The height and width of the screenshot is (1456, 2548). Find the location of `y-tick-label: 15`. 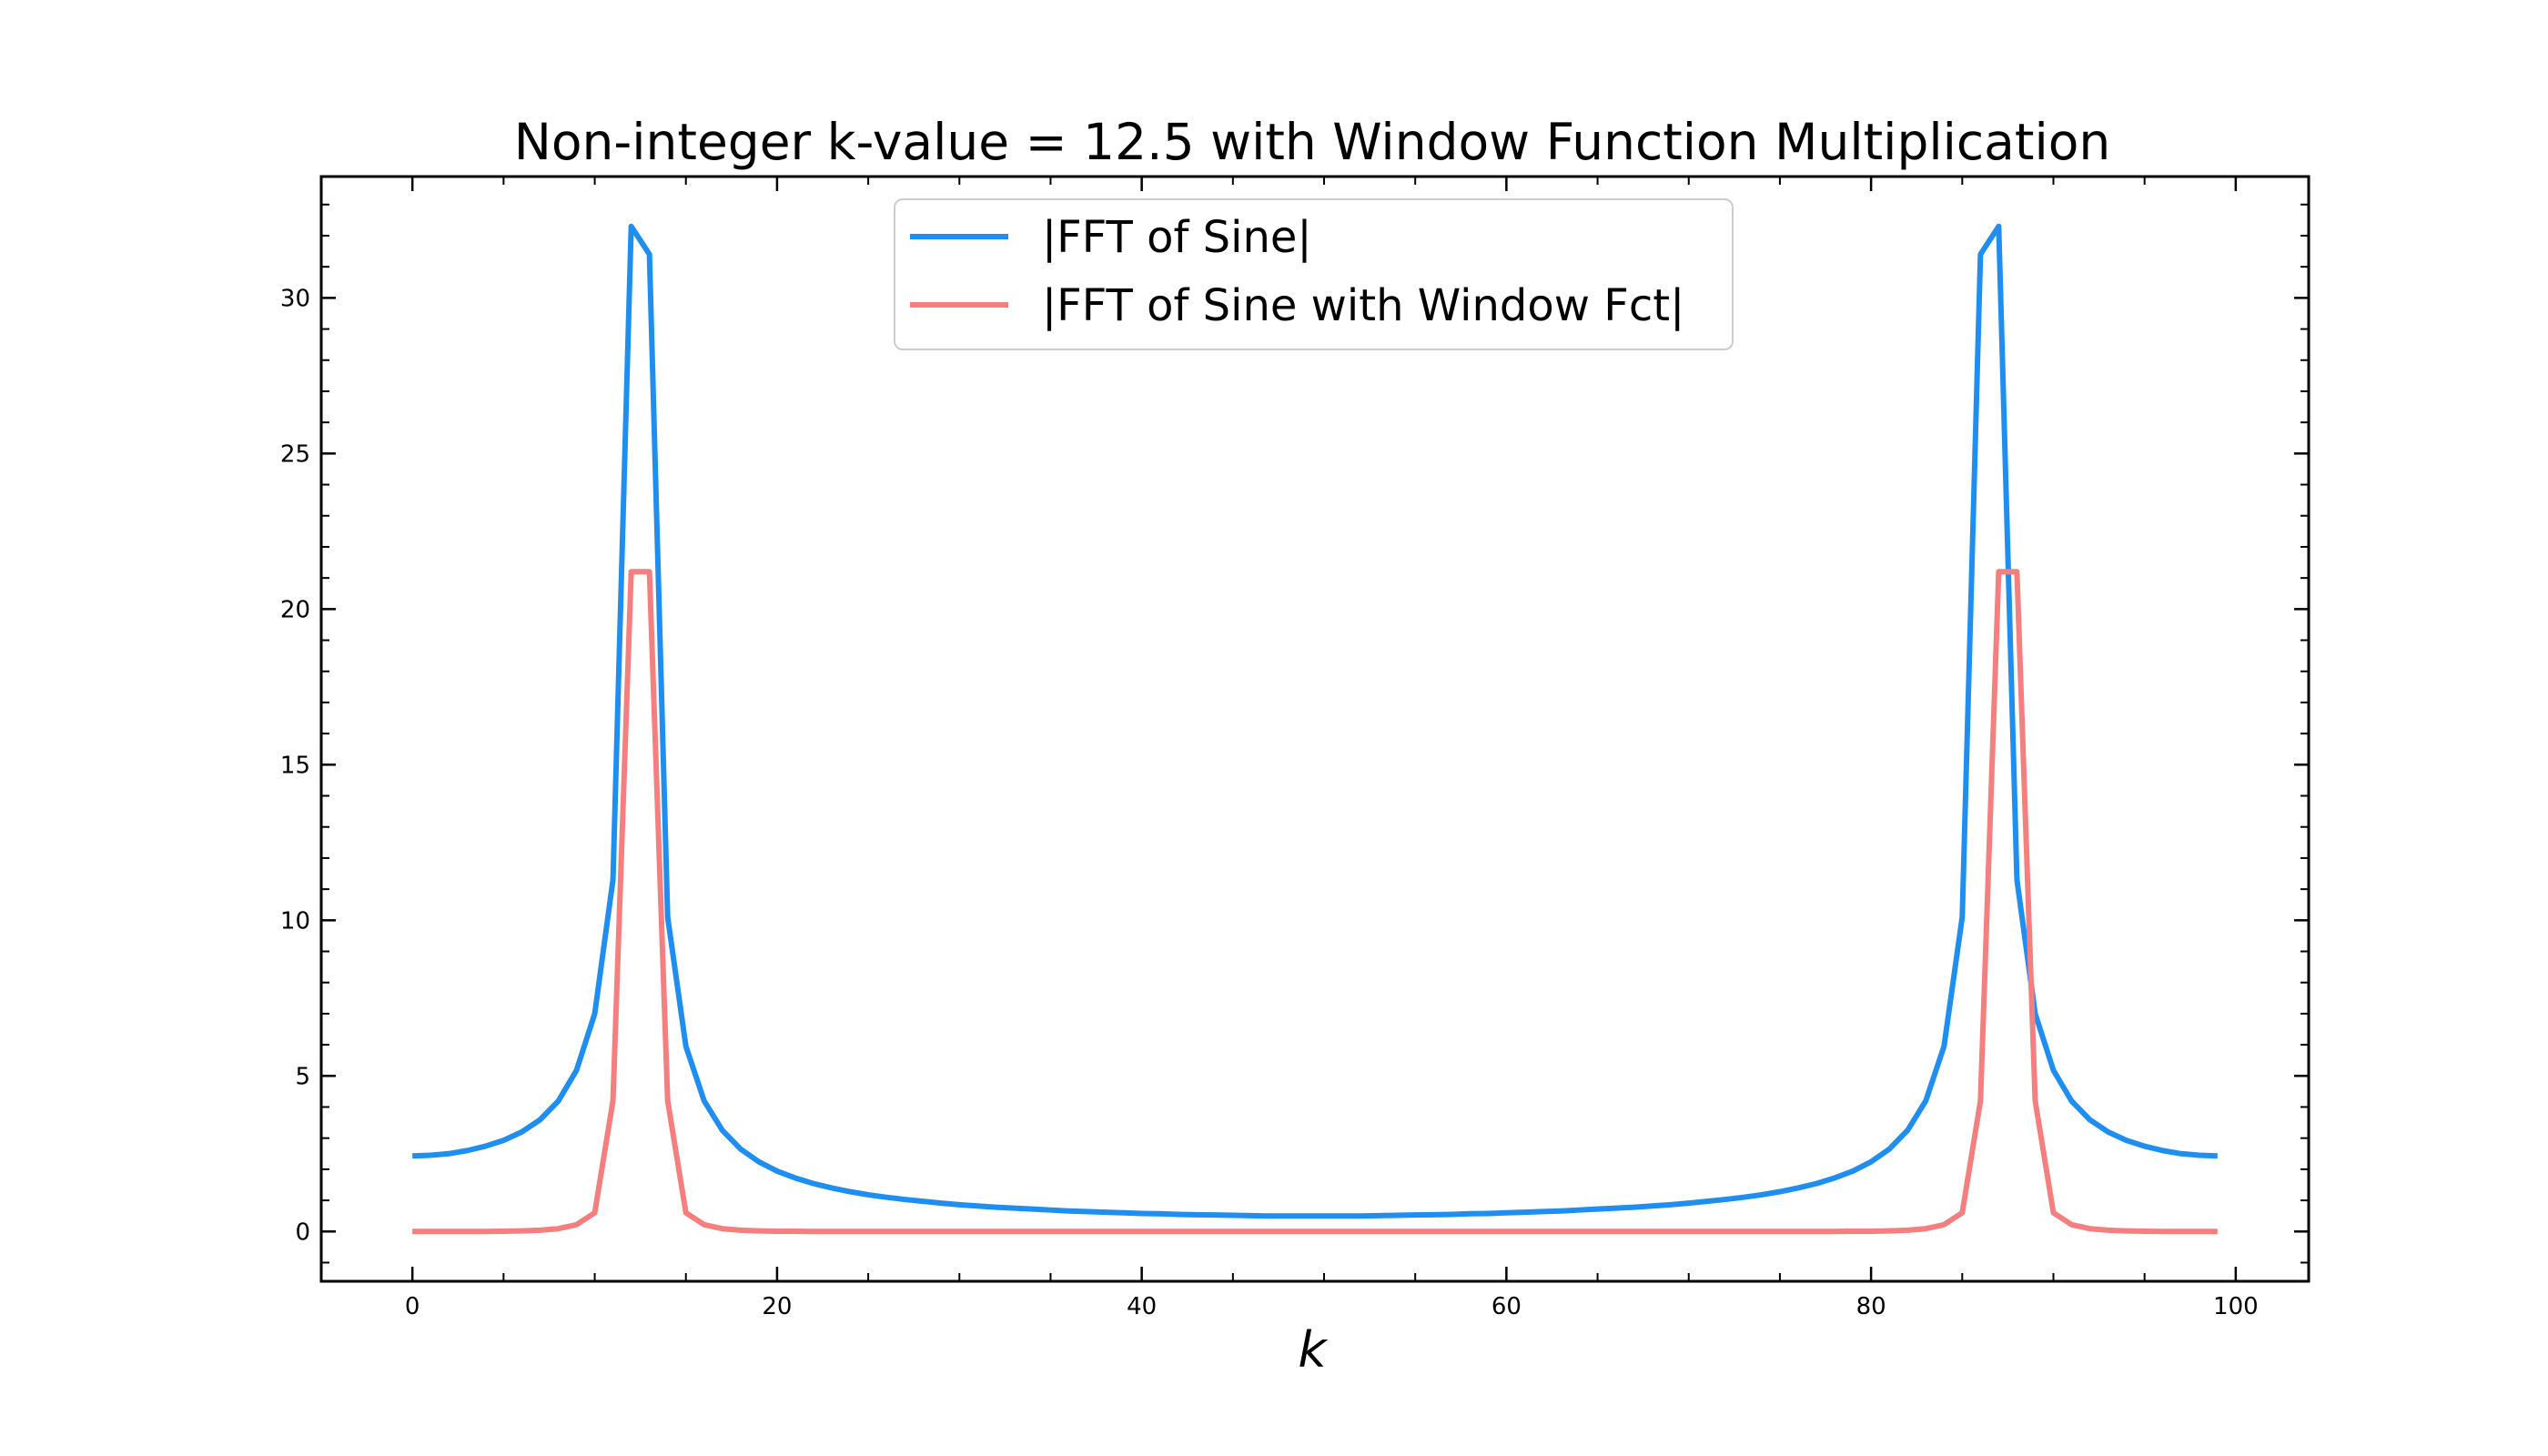

y-tick-label: 15 is located at coordinates (295, 765).